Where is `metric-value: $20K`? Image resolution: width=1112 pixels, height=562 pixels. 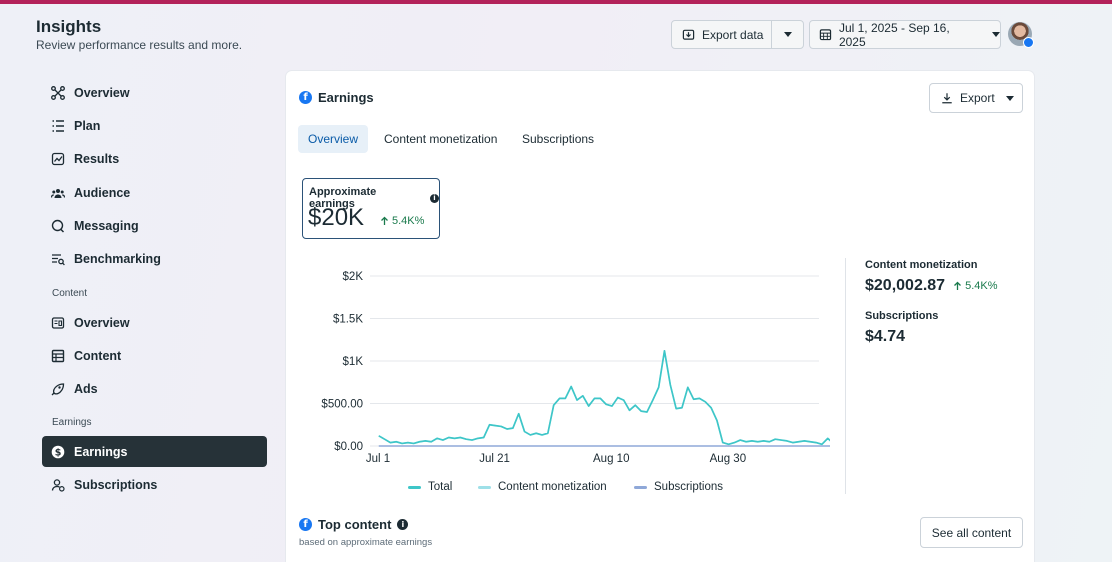 metric-value: $20K is located at coordinates (336, 217).